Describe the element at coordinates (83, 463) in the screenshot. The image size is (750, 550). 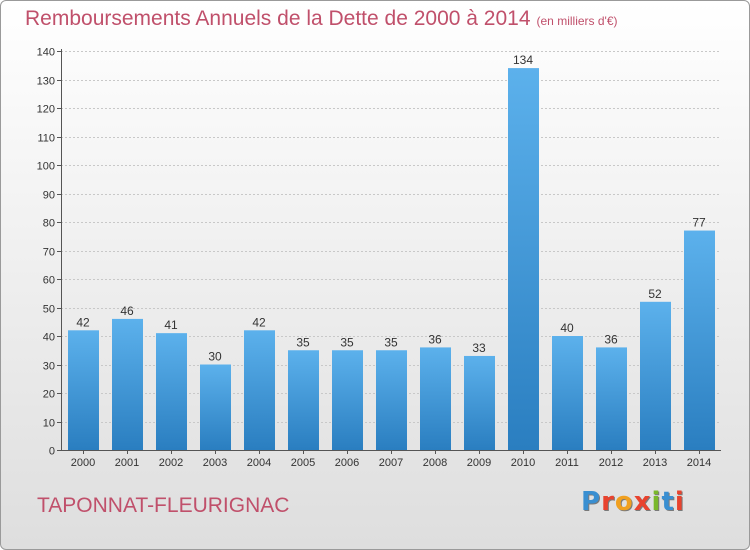
I see `x-tick-label: 2000` at that location.